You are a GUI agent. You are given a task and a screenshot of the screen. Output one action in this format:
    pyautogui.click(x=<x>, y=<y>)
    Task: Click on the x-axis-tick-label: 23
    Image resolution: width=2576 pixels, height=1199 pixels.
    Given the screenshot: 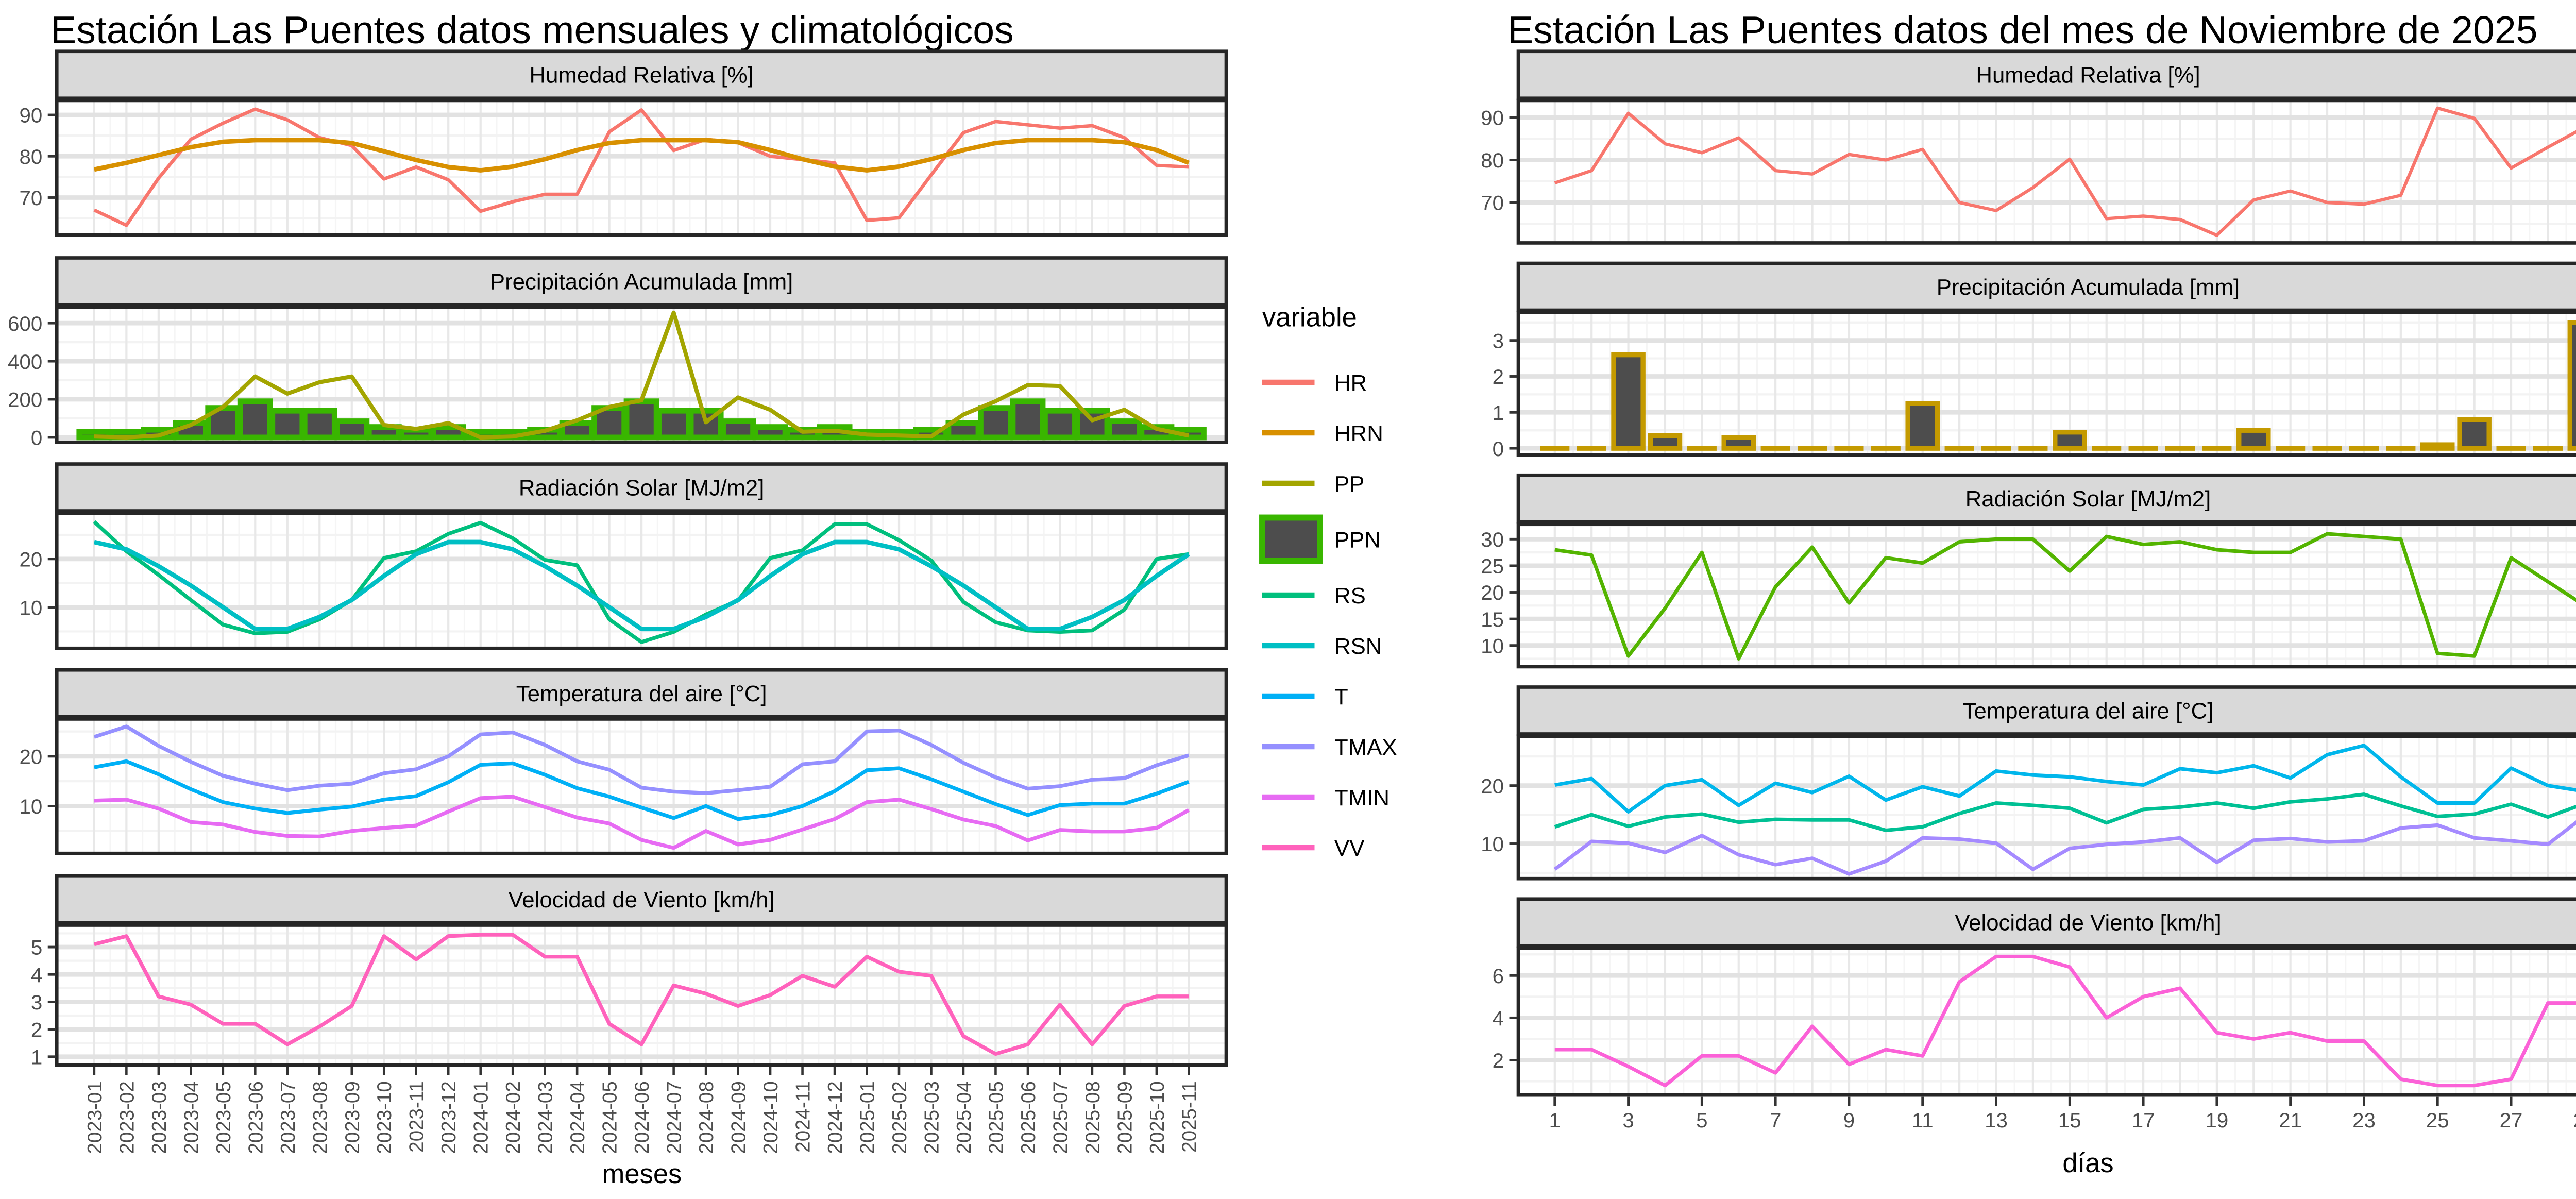 What is the action you would take?
    pyautogui.click(x=2364, y=1120)
    